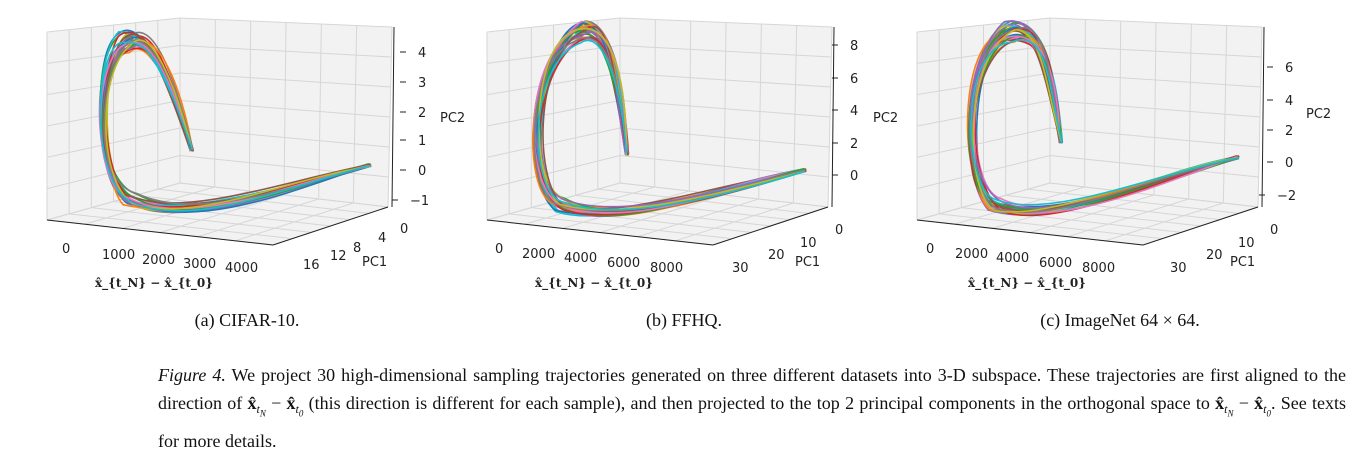 The height and width of the screenshot is (458, 1362). What do you see at coordinates (684, 320) in the screenshot?
I see `subcaption-b: (b) FFHQ.` at bounding box center [684, 320].